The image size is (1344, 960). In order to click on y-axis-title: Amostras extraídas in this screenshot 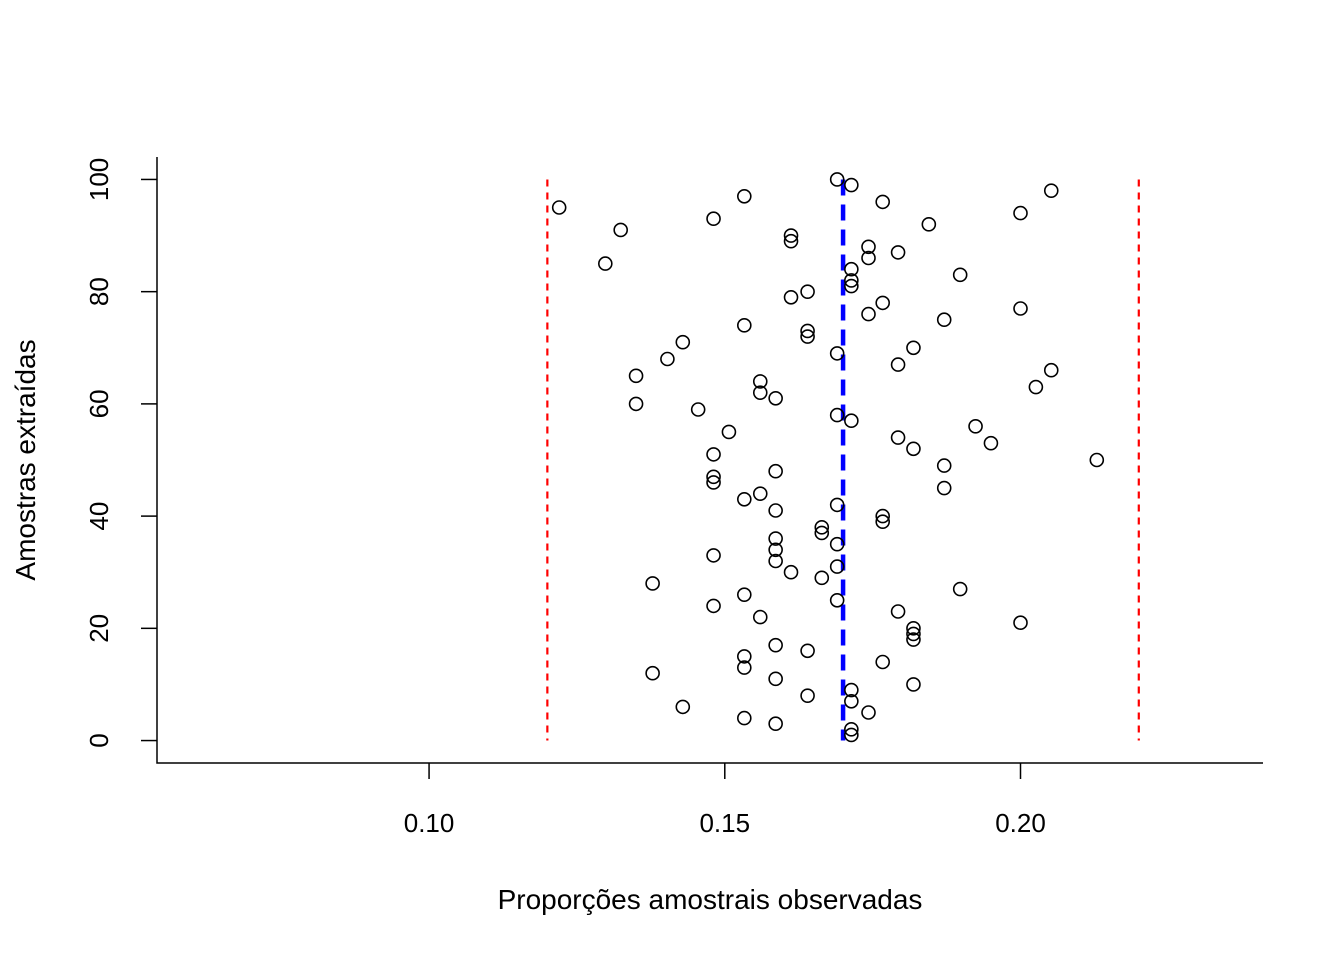, I will do `click(25, 459)`.